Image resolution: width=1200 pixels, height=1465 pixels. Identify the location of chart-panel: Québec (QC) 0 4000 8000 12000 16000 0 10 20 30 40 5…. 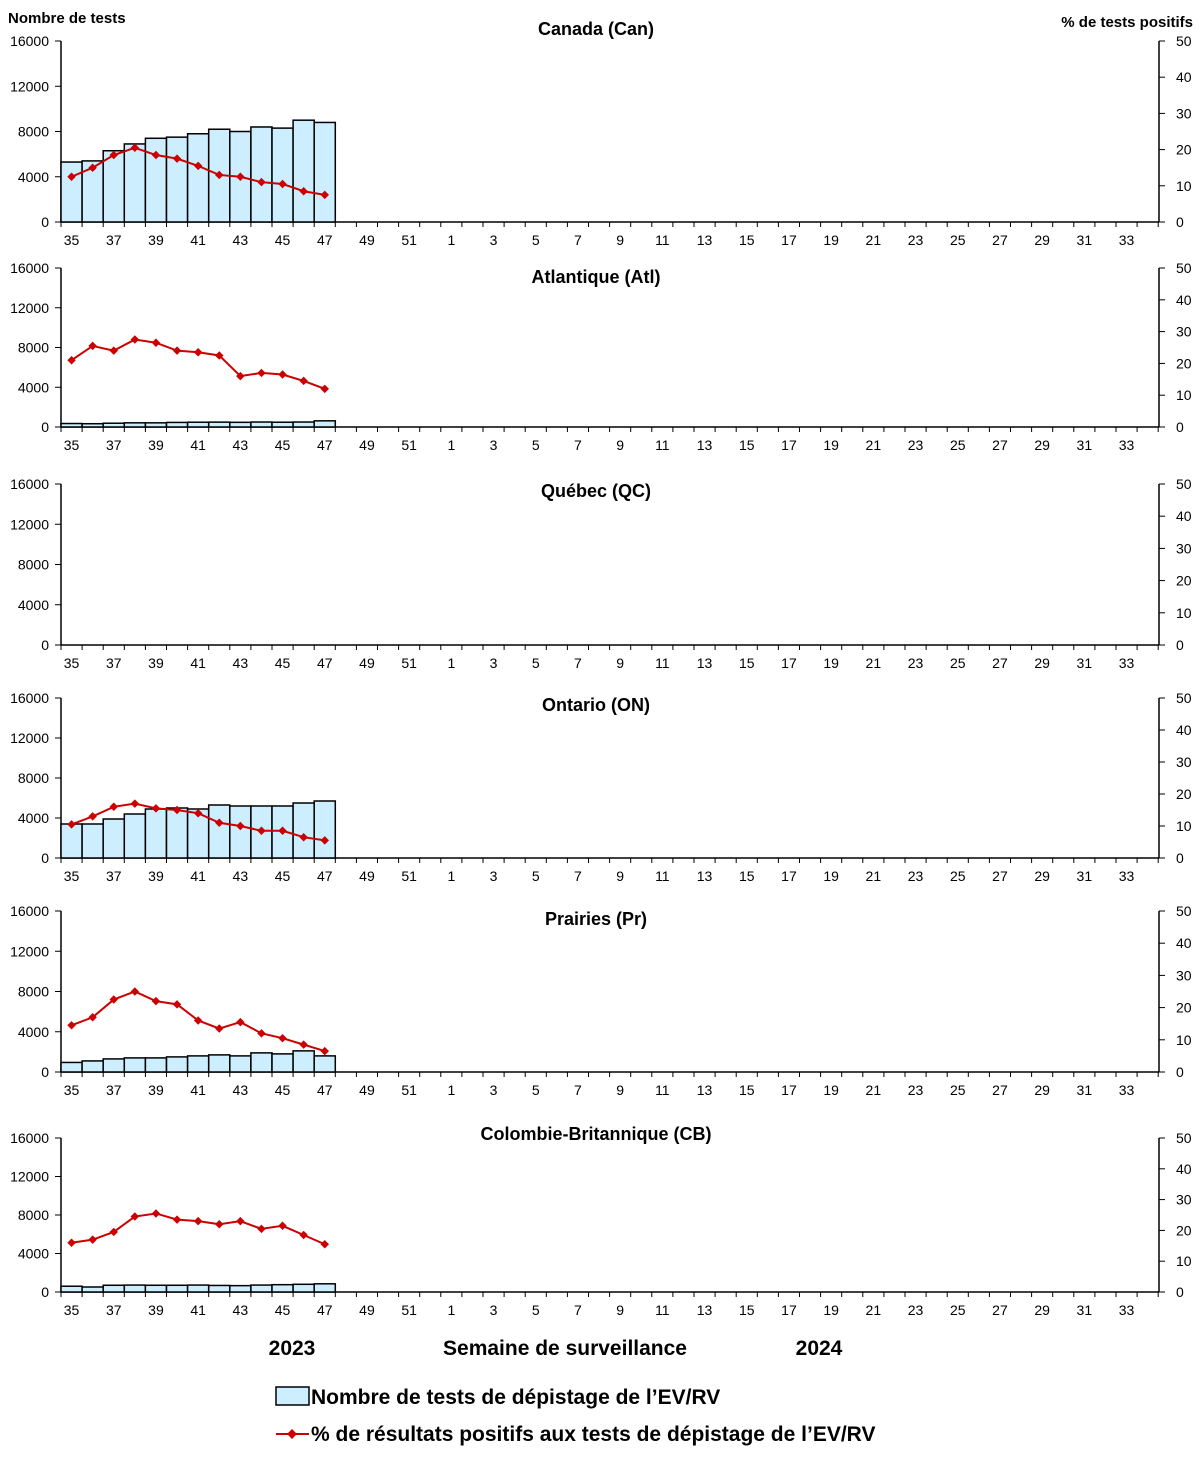
(601, 573).